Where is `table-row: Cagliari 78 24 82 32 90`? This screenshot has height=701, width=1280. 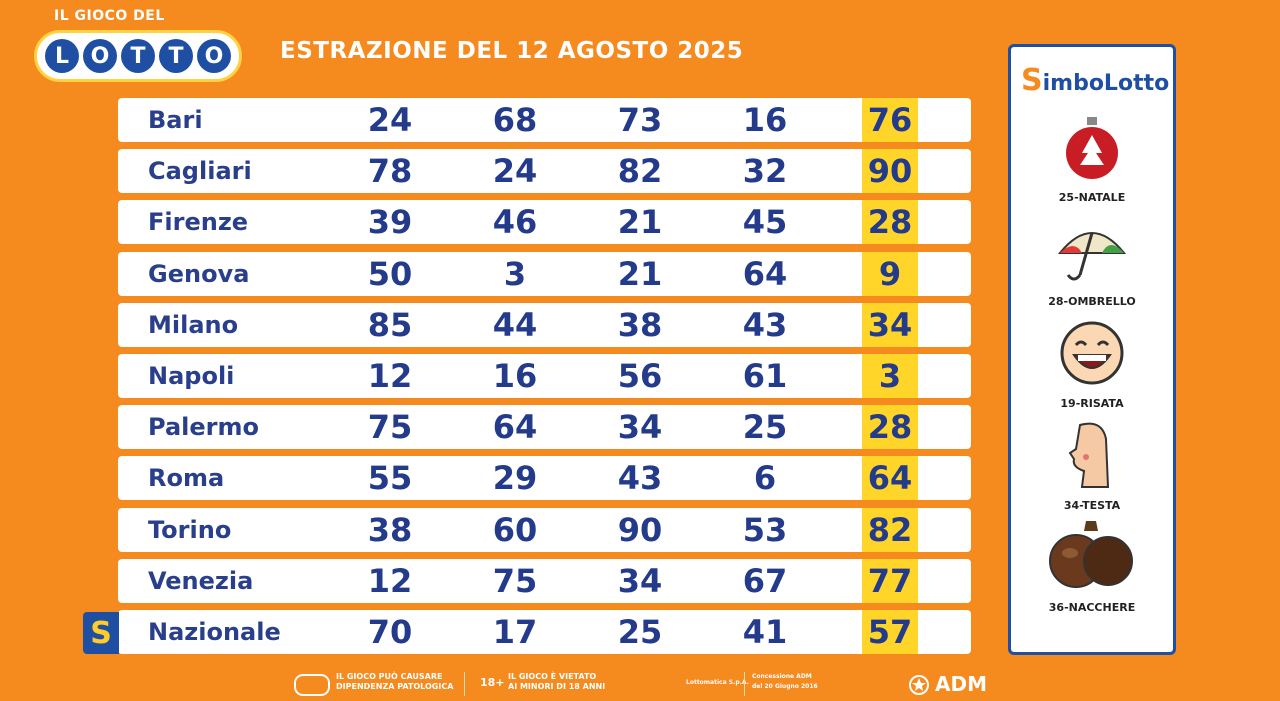
table-row: Cagliari 78 24 82 32 90 is located at coordinates (544, 171).